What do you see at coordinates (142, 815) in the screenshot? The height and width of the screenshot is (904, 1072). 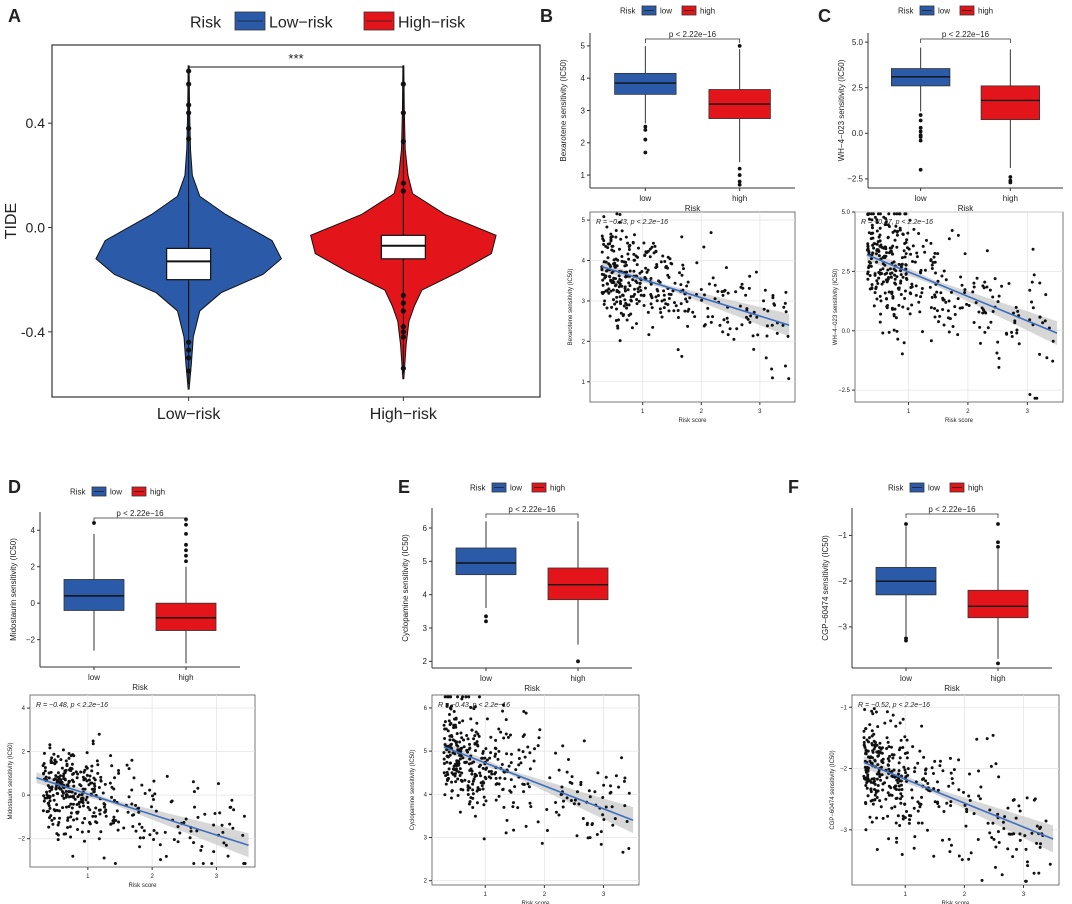 I see `scatter6-confidence-band` at bounding box center [142, 815].